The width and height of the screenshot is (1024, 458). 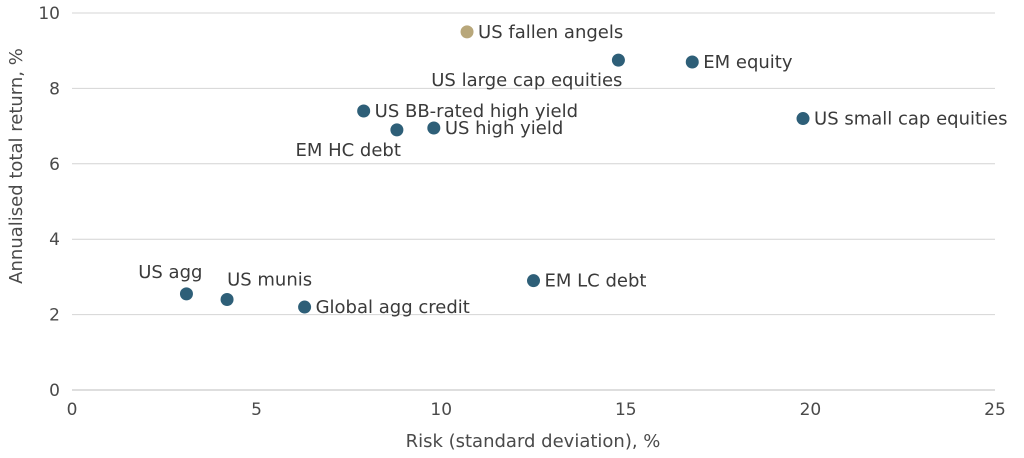 What do you see at coordinates (550, 32) in the screenshot?
I see `point-label: US fallen angels` at bounding box center [550, 32].